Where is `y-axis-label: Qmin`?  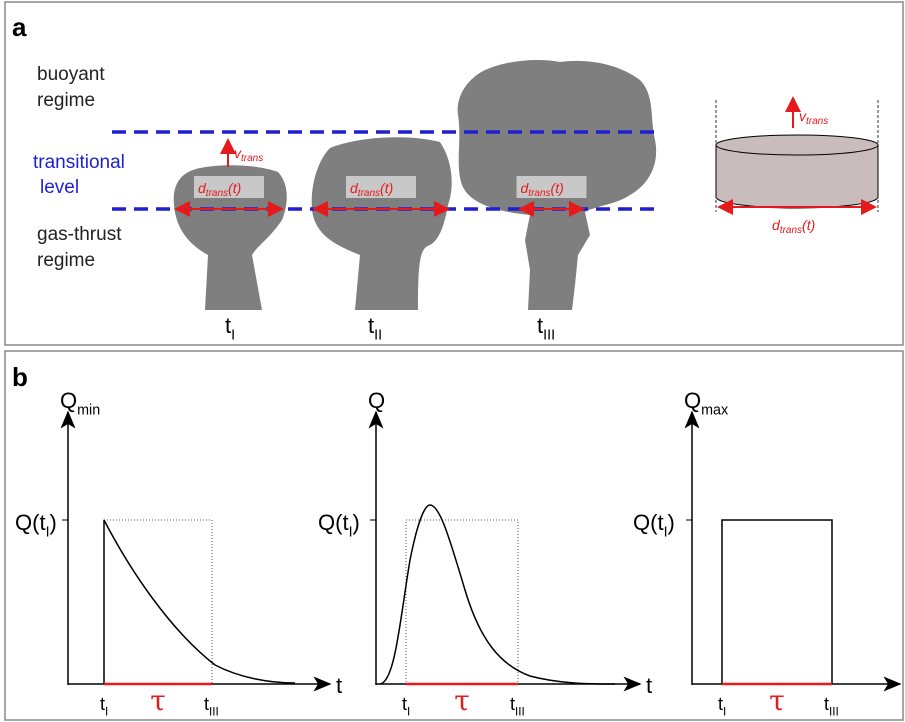 y-axis-label: Qmin is located at coordinates (80, 403).